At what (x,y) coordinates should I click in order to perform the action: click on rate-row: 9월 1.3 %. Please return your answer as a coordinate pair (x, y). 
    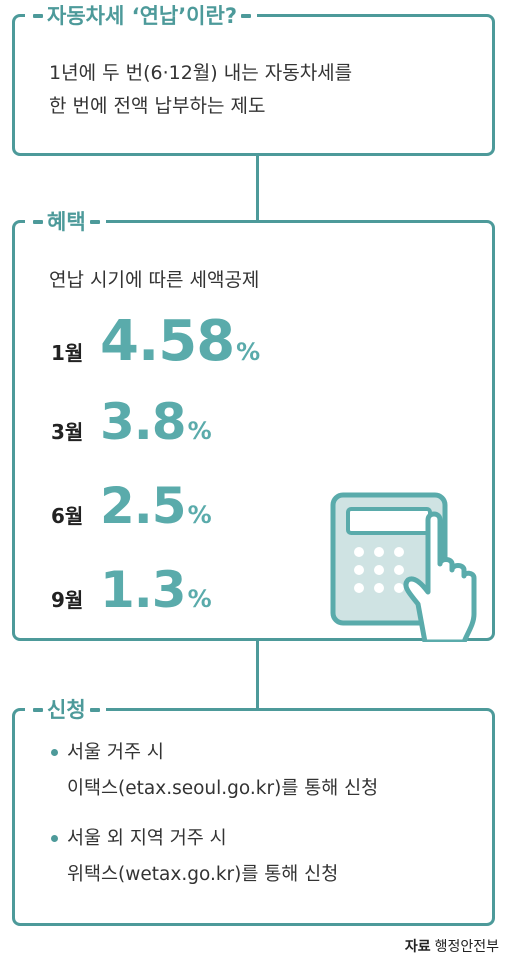
    Looking at the image, I should click on (131, 590).